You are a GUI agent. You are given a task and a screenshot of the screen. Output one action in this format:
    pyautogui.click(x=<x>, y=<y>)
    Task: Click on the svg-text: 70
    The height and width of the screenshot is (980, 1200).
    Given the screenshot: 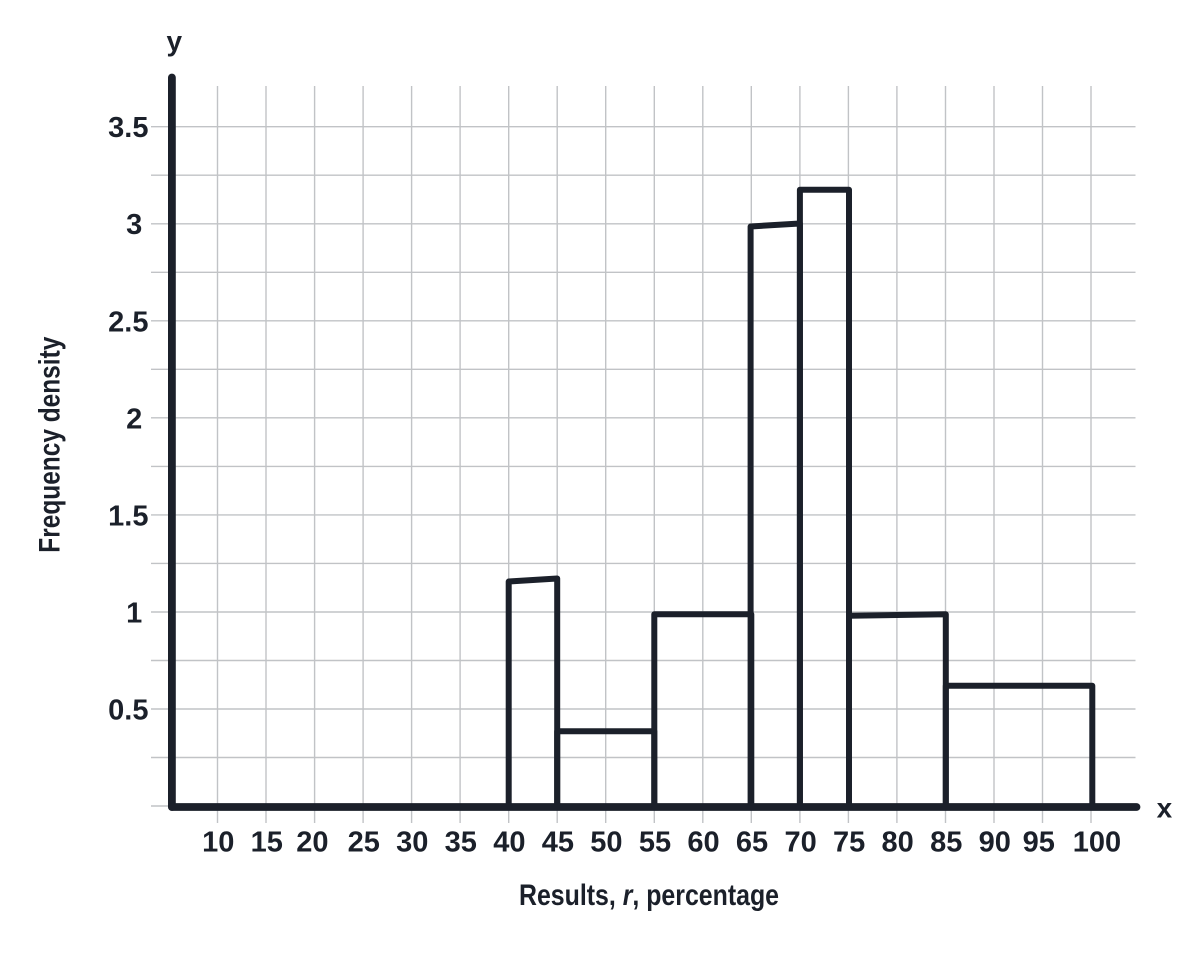 What is the action you would take?
    pyautogui.click(x=800, y=843)
    